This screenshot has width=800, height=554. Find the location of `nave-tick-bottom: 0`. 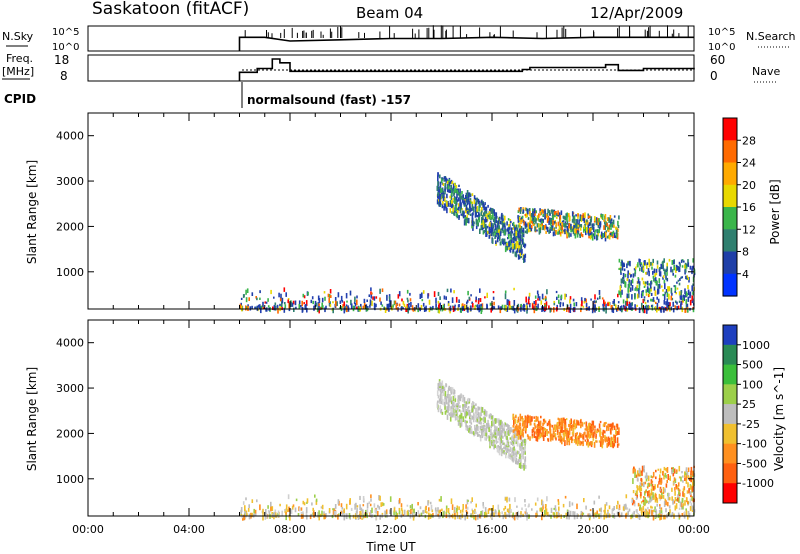

nave-tick-bottom: 0 is located at coordinates (714, 76).